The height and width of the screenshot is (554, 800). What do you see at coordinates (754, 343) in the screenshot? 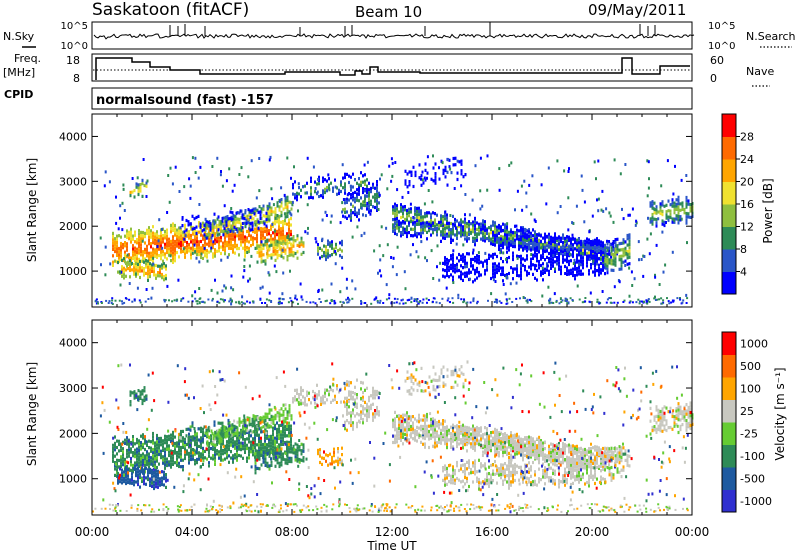
I see `colorbar-tick-label: 1000` at bounding box center [754, 343].